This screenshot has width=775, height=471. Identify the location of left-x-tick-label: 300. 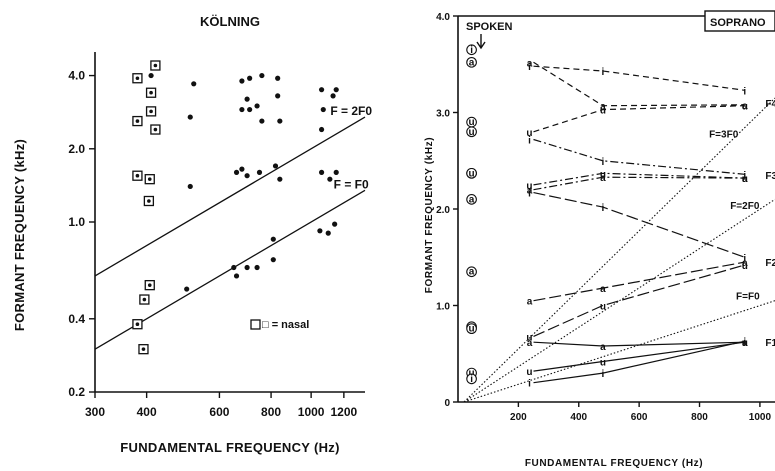
(95, 412).